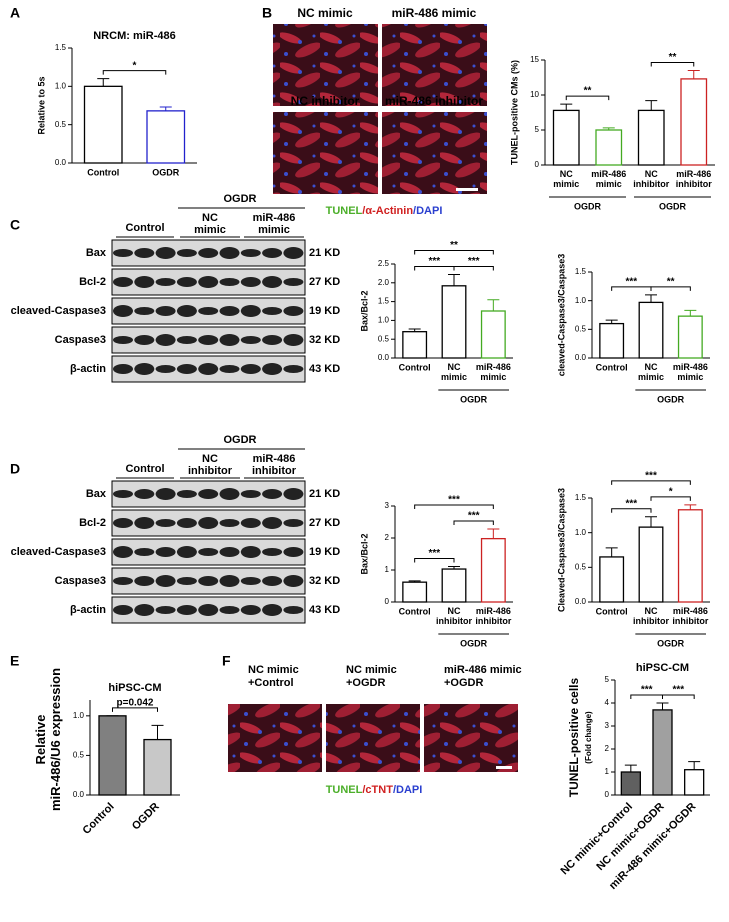 The image size is (729, 922). What do you see at coordinates (607, 725) in the screenshot?
I see `y-tick-label: 3` at bounding box center [607, 725].